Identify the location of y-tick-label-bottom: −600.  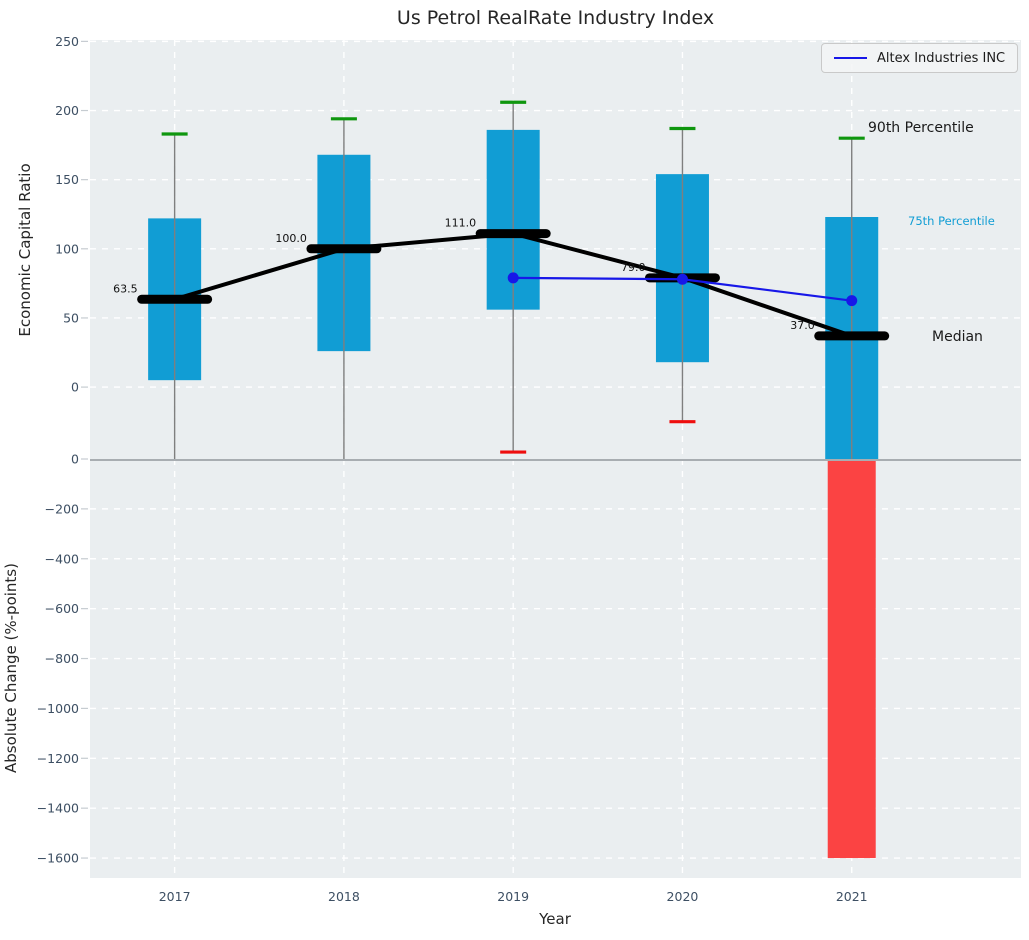
(62, 608).